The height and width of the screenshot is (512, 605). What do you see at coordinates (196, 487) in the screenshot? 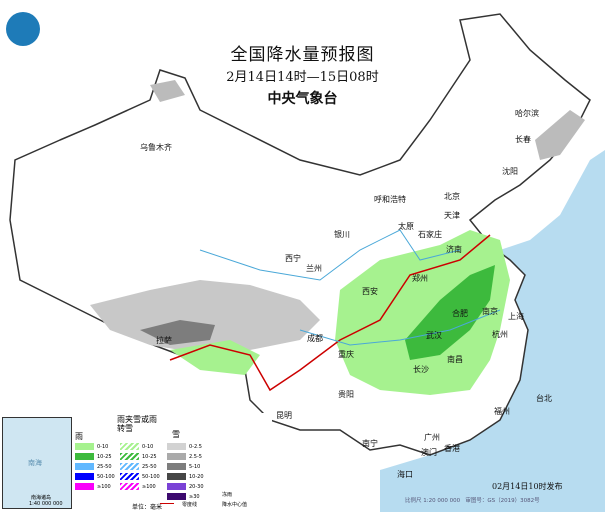
I see `legend-label-snow: 20-30` at bounding box center [196, 487].